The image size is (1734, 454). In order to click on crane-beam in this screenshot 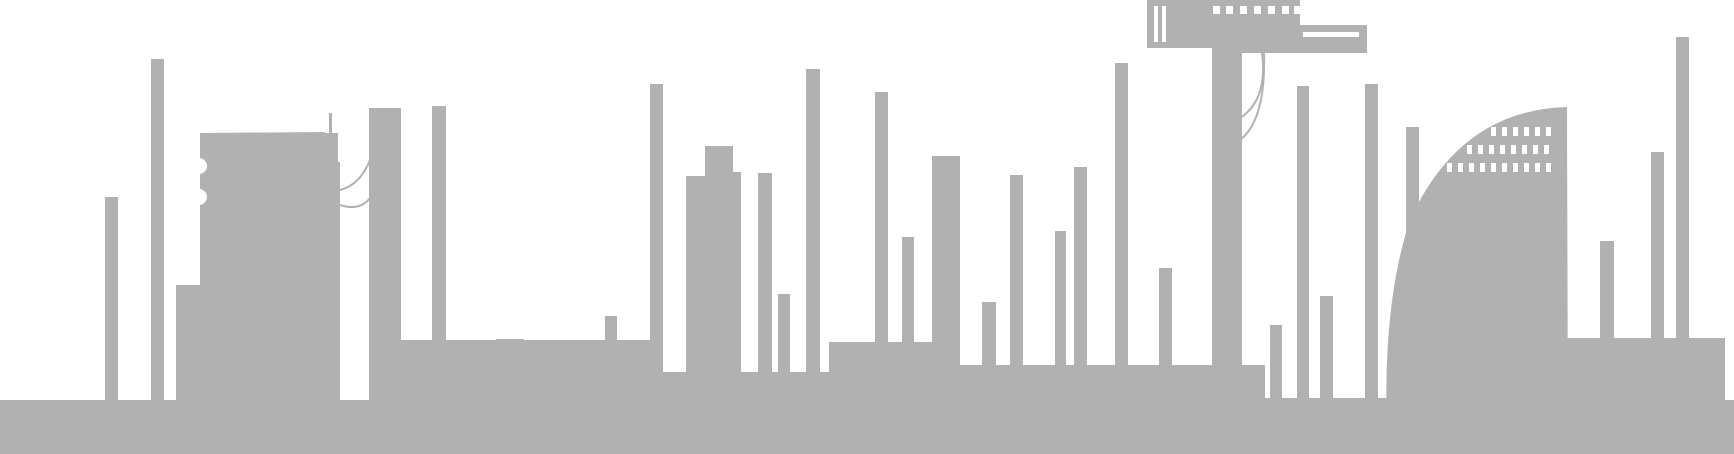, I will do `click(1303, 49)`.